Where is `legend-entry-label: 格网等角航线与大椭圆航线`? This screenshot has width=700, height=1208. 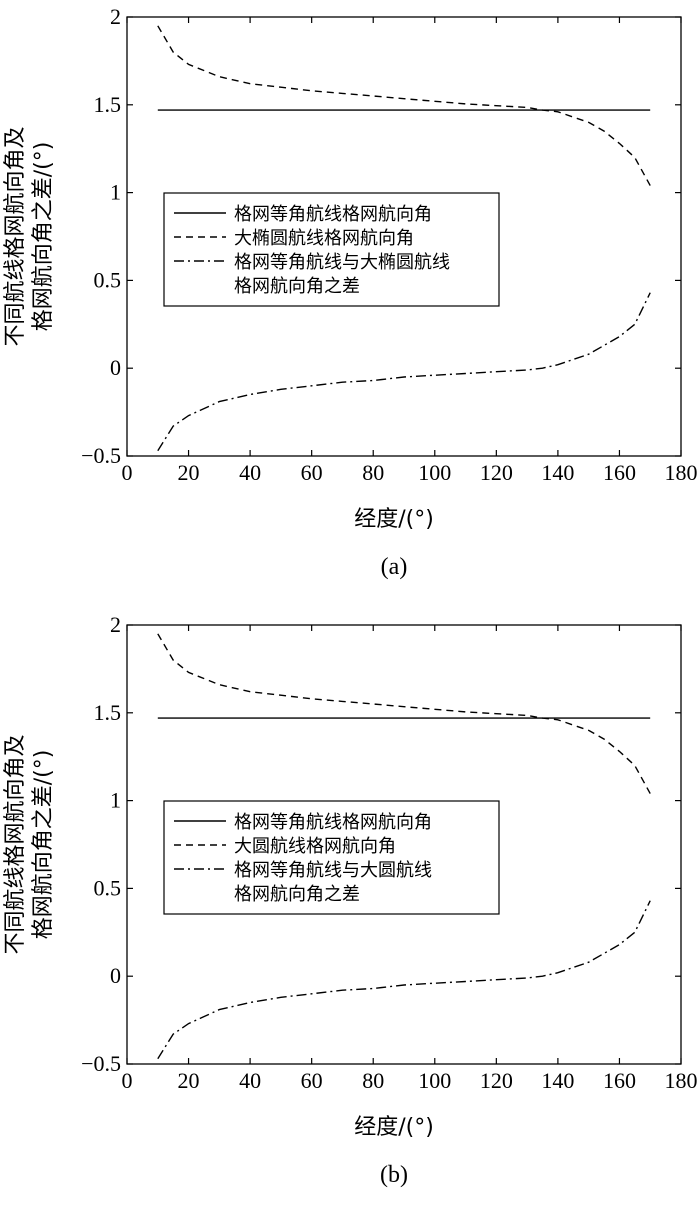
legend-entry-label: 格网等角航线与大椭圆航线 is located at coordinates (342, 262).